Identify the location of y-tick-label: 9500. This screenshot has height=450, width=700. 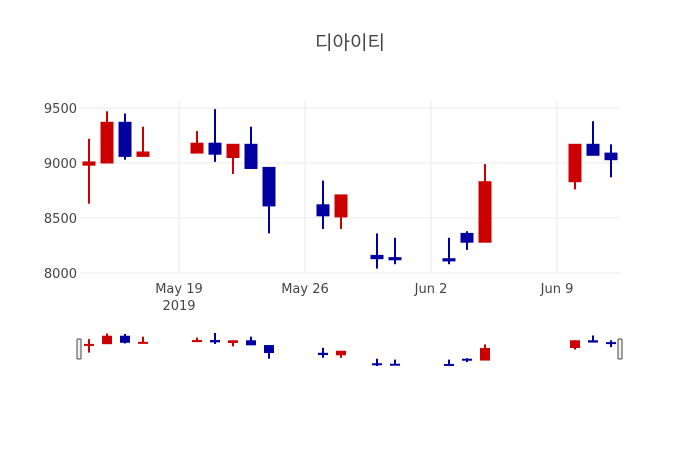
(60, 109).